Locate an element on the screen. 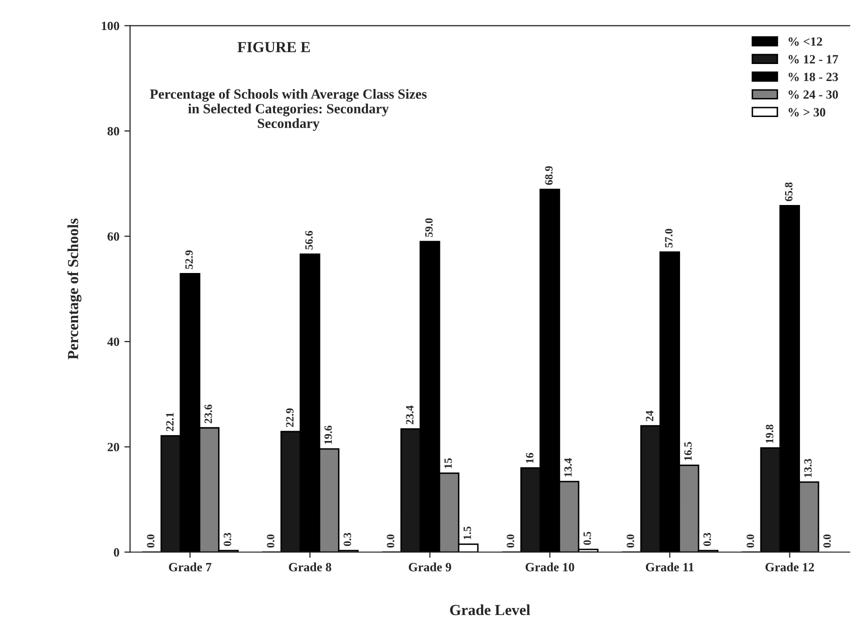 Image resolution: width=867 pixels, height=642 pixels. data-label: 22.9 is located at coordinates (290, 417).